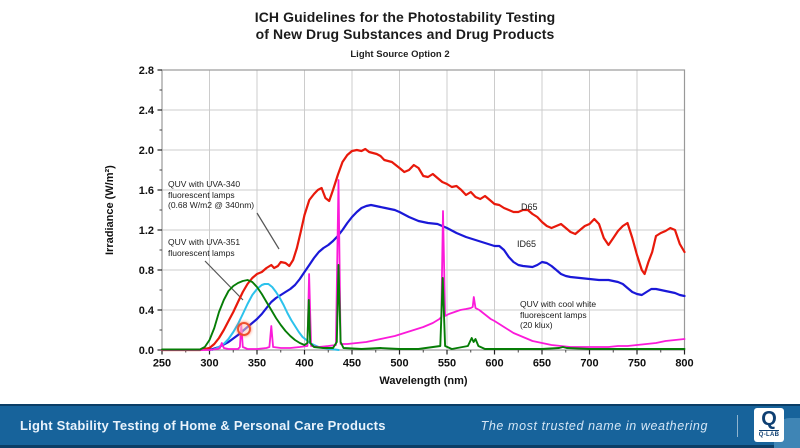 This screenshot has height=448, width=800. Describe the element at coordinates (146, 271) in the screenshot. I see `svg-text: 0.8` at that location.